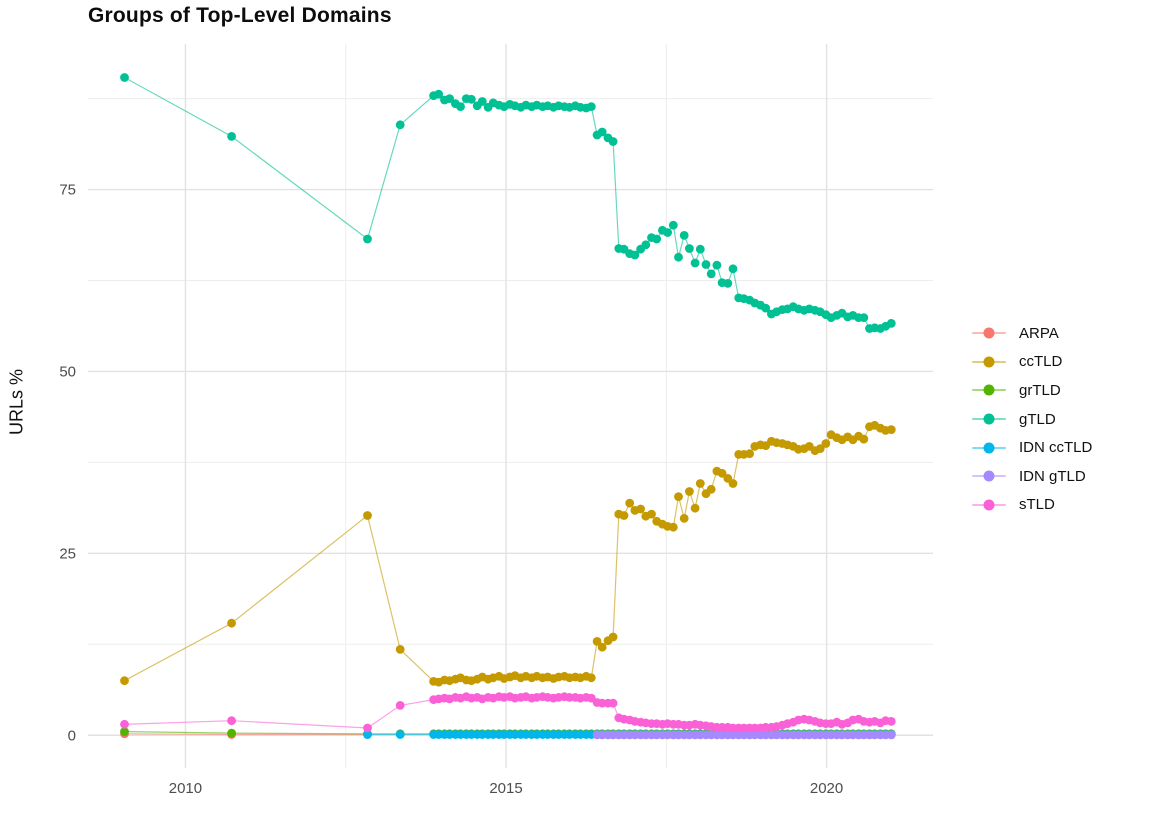 The image size is (1164, 827). Describe the element at coordinates (67, 371) in the screenshot. I see `y-tick-label: 50` at that location.